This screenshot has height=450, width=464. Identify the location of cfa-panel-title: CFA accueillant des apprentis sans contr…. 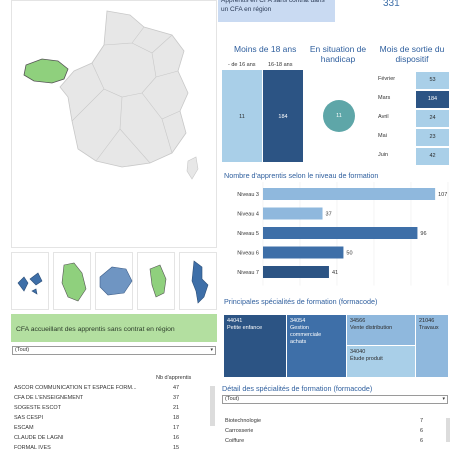
(95, 329).